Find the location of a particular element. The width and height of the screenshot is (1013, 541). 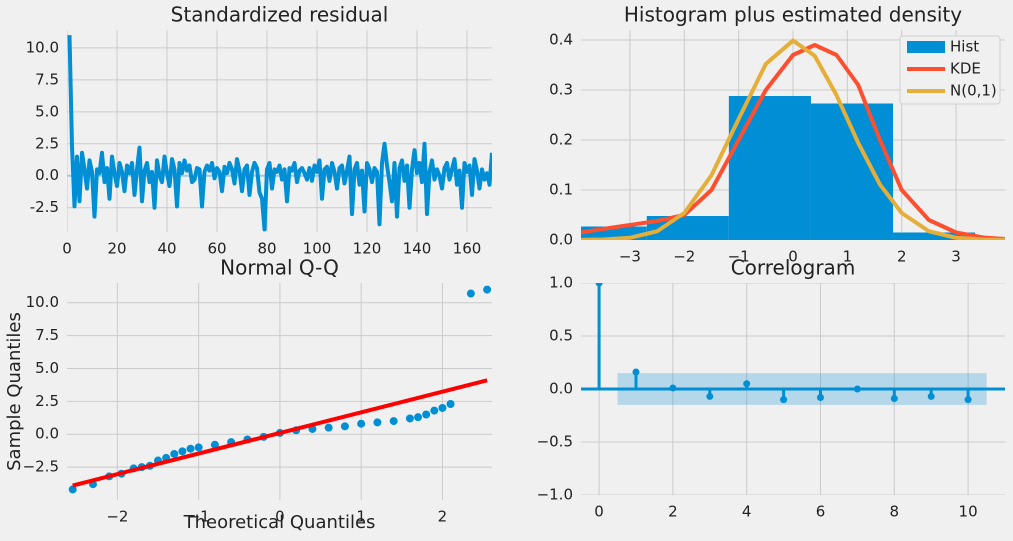

x-axis-label: Theoretical Quantiles is located at coordinates (279, 522).